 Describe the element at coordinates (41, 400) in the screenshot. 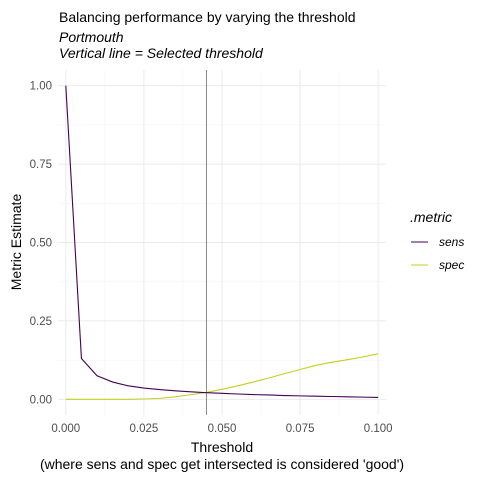

I see `y-tick-label: 0.00` at that location.